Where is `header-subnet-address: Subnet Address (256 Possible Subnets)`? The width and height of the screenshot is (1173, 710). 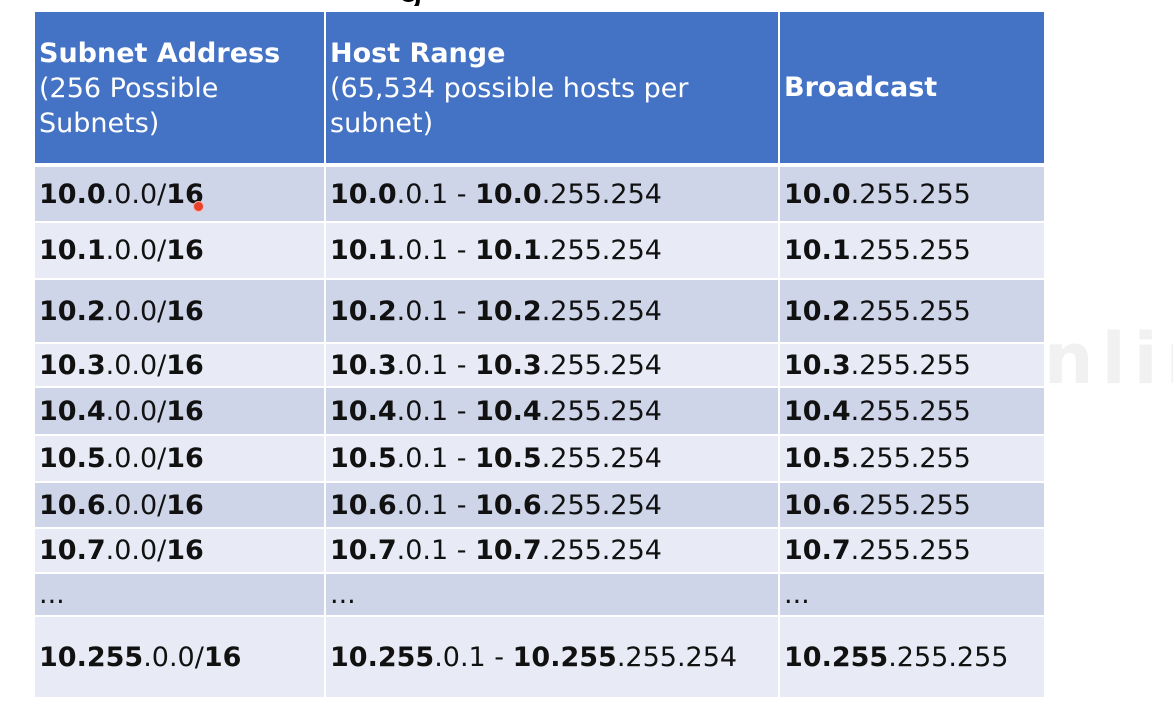
header-subnet-address: Subnet Address (256 Possible Subnets) is located at coordinates (180, 89).